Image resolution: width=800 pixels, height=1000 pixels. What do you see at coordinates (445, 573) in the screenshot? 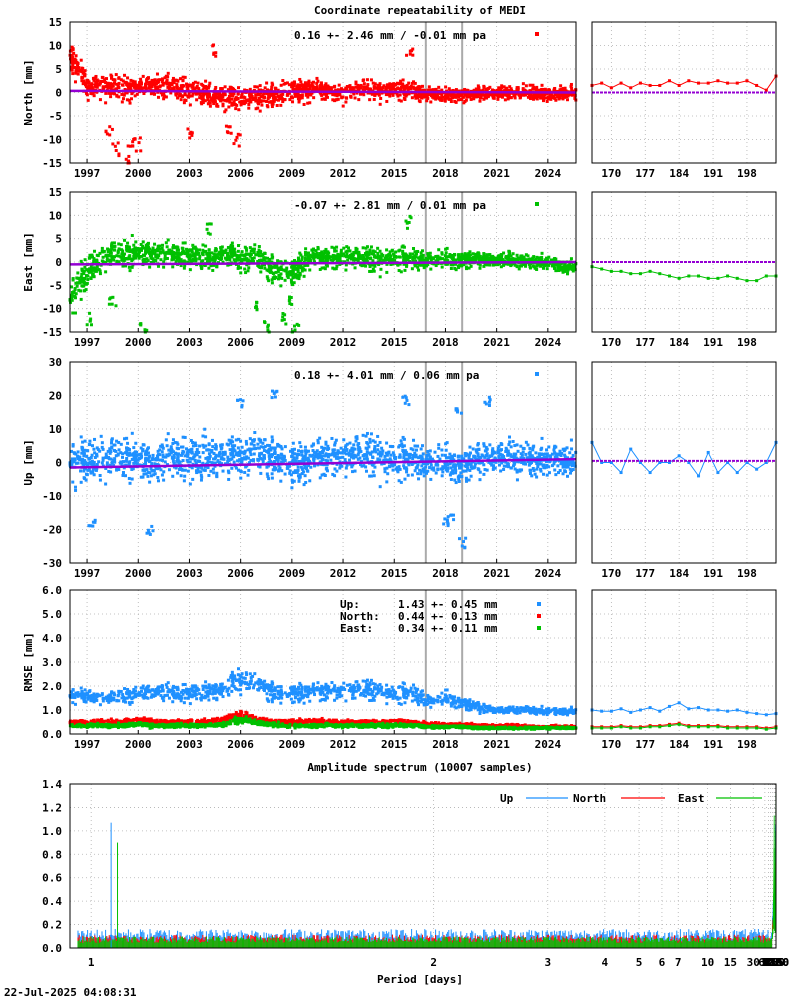
I see `x-tick-label: 2018` at bounding box center [445, 573].